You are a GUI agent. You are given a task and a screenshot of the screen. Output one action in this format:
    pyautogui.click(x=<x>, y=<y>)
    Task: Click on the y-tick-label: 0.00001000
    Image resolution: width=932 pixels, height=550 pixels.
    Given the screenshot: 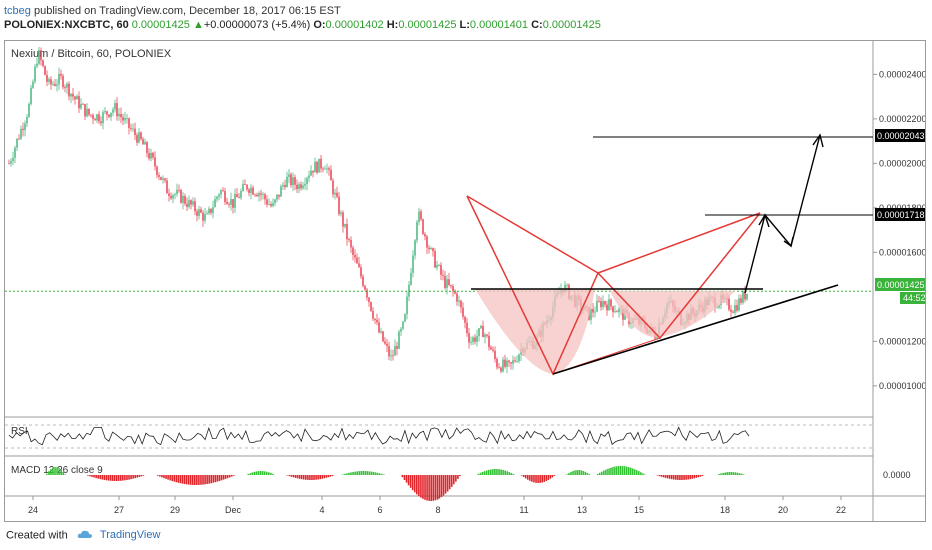 What is the action you would take?
    pyautogui.click(x=902, y=386)
    